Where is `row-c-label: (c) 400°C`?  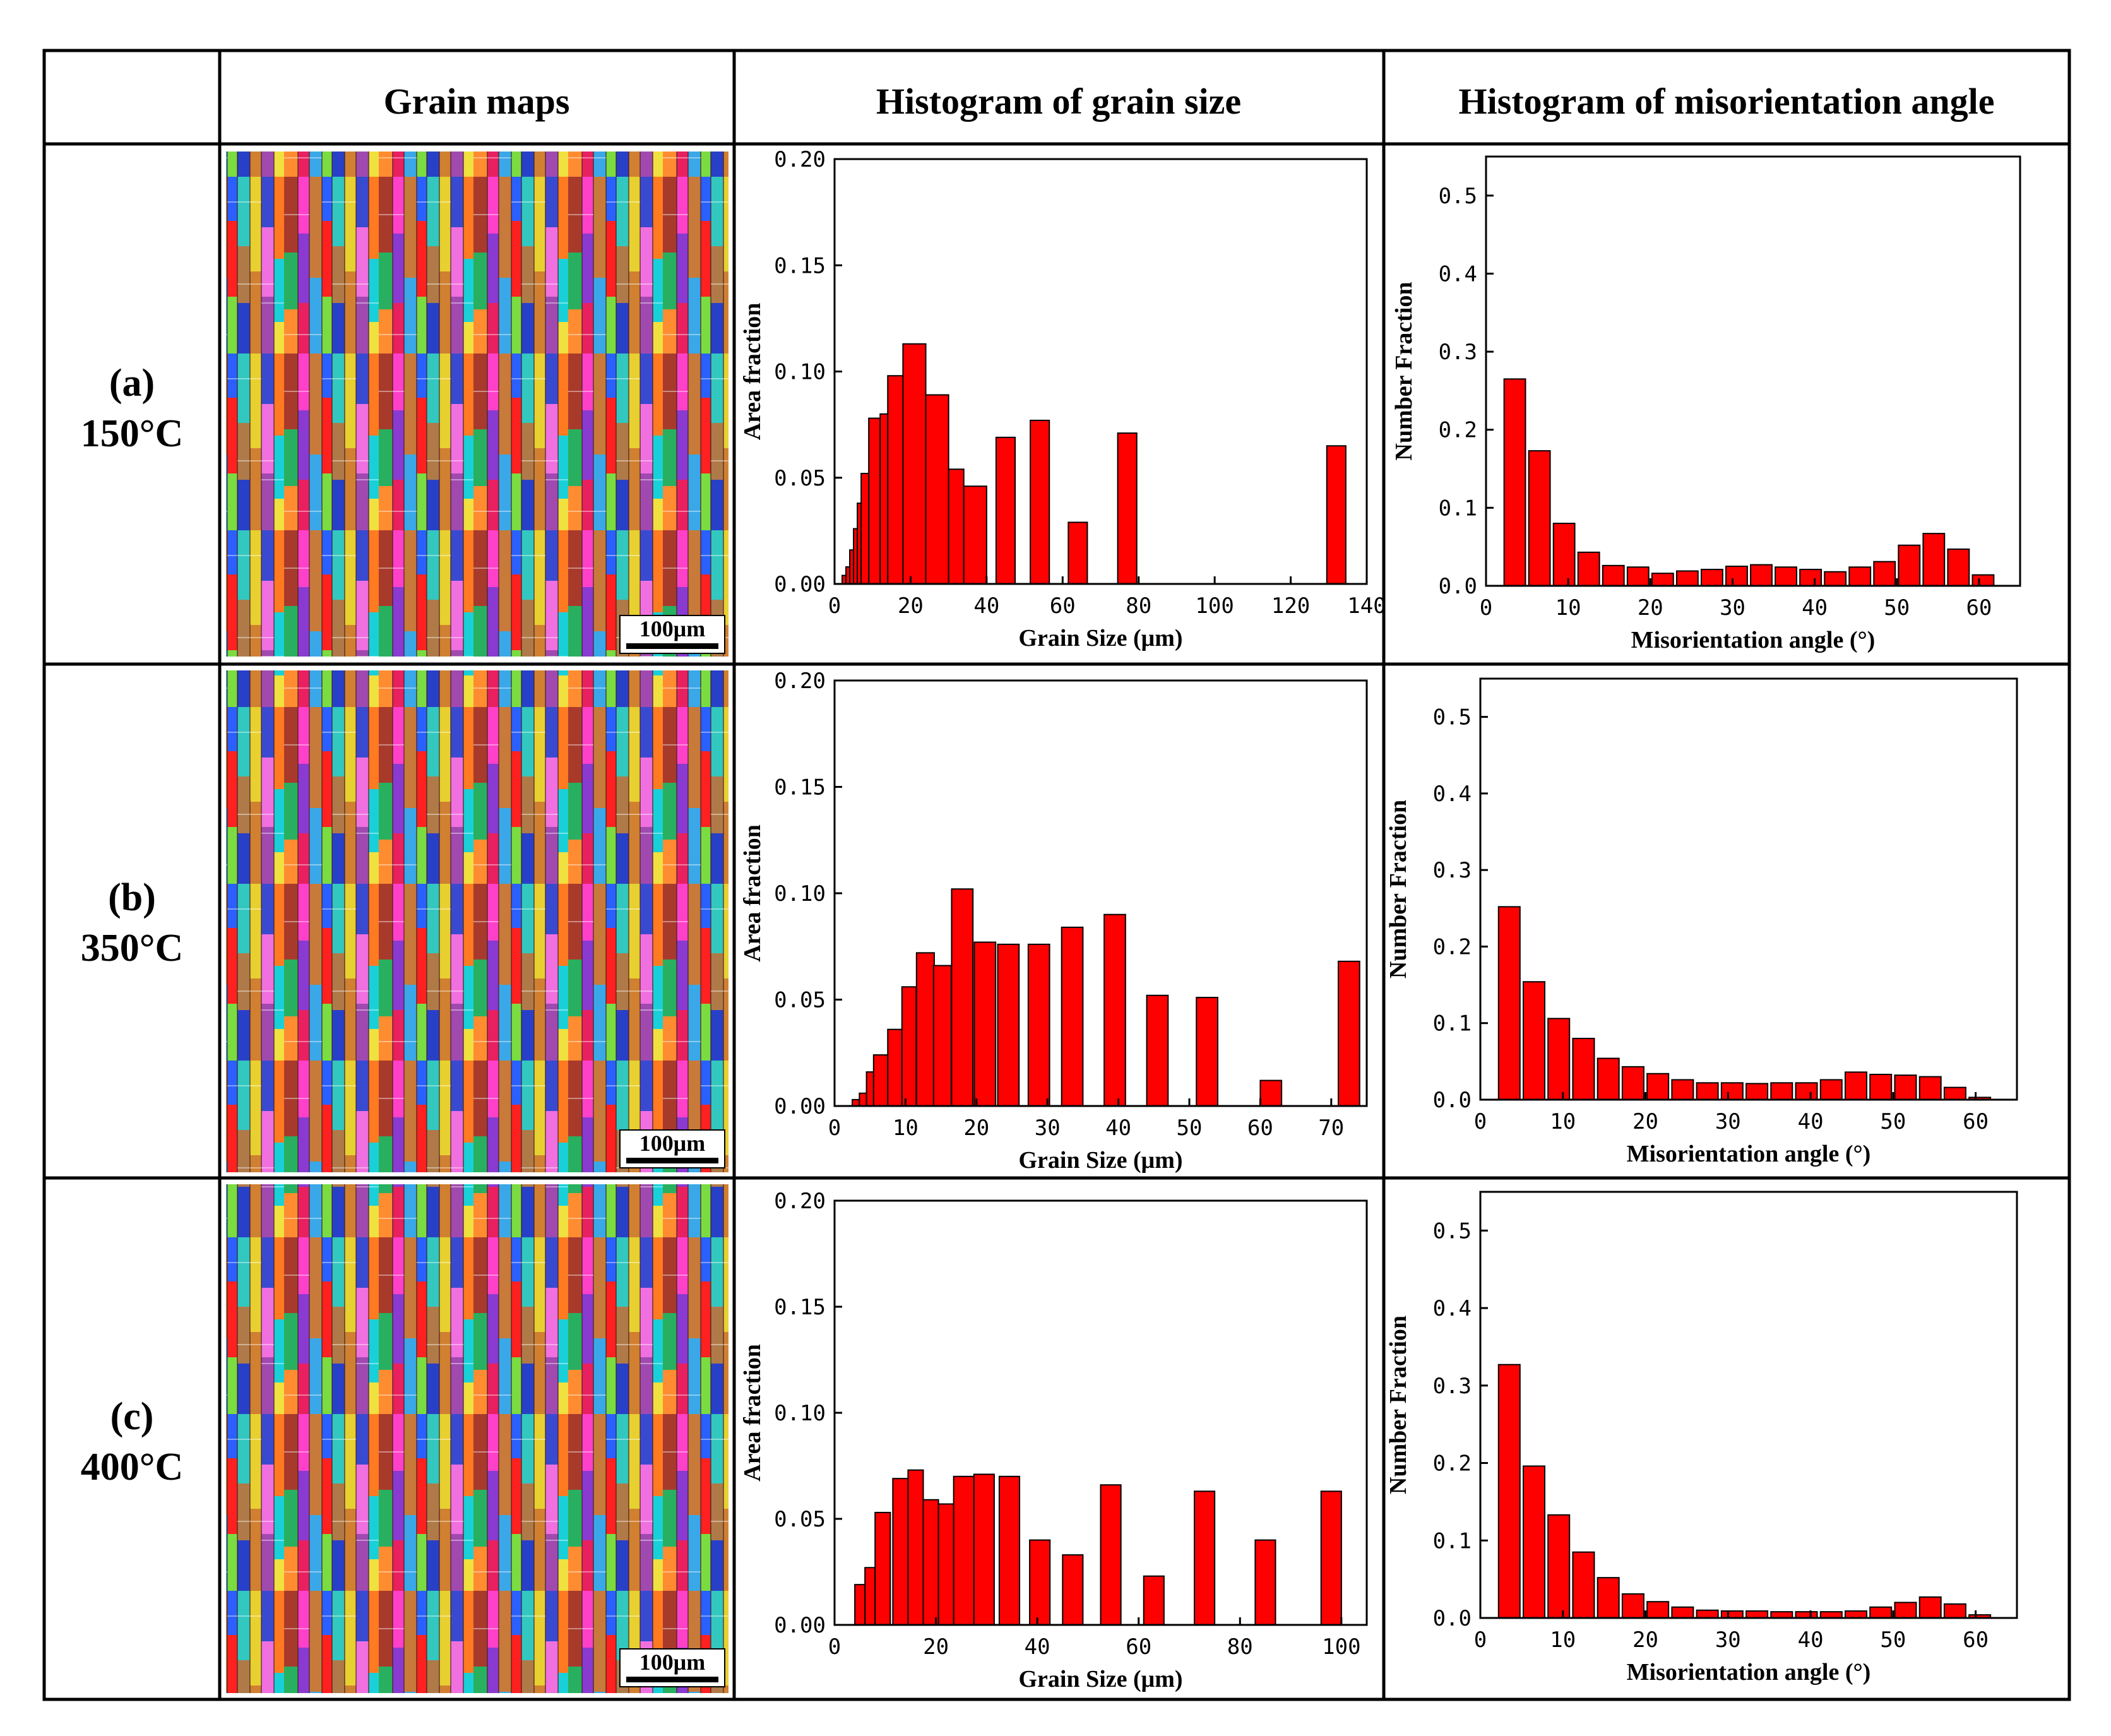 row-c-label: (c) 400°C is located at coordinates (132, 1442).